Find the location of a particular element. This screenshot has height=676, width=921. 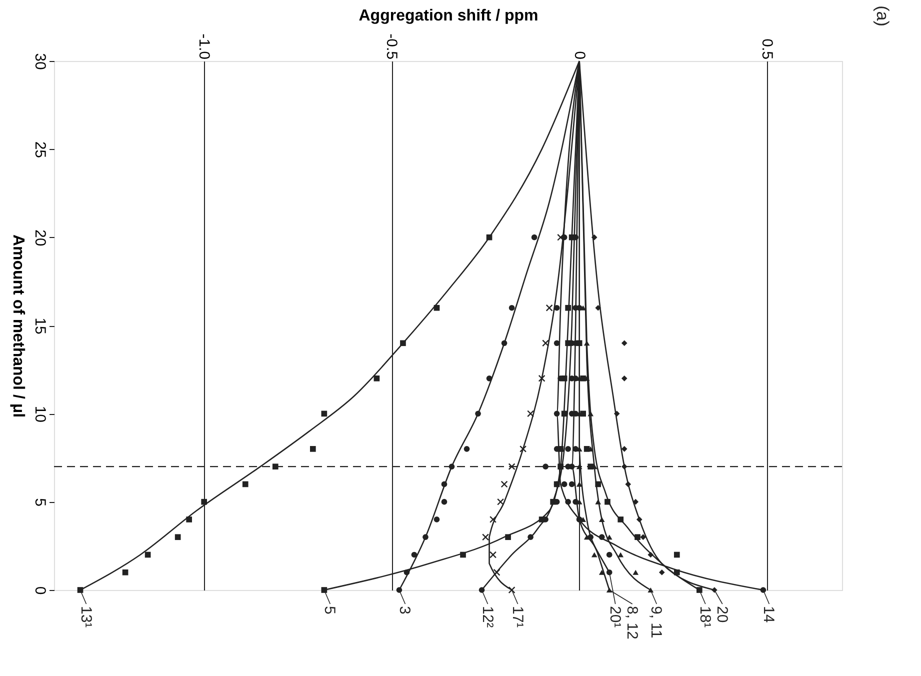

x-tick-label: -1.0 is located at coordinates (204, 47).